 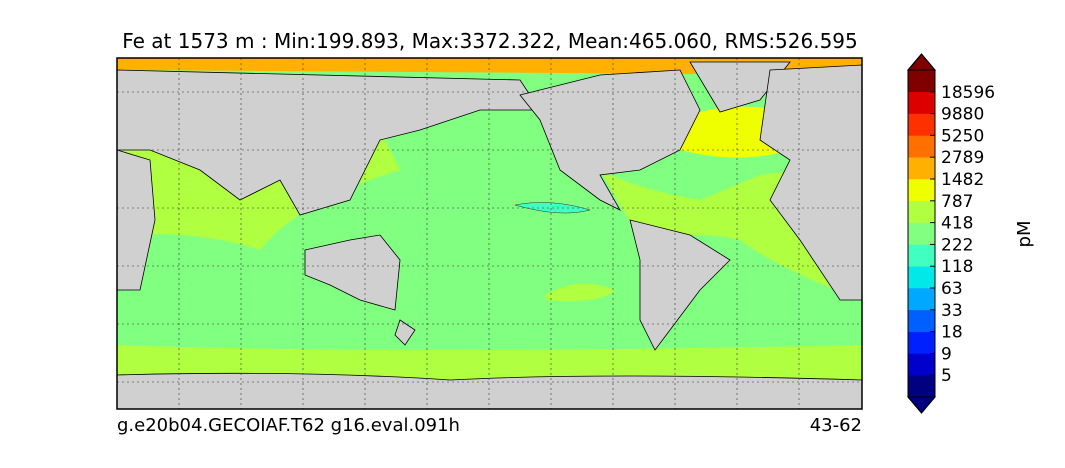 What do you see at coordinates (962, 180) in the screenshot?
I see `colorbar-tick-label: 1482` at bounding box center [962, 180].